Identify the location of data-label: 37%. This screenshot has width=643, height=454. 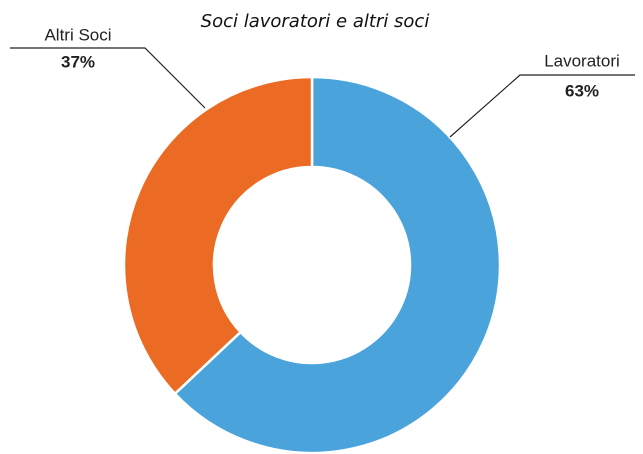
(78, 61).